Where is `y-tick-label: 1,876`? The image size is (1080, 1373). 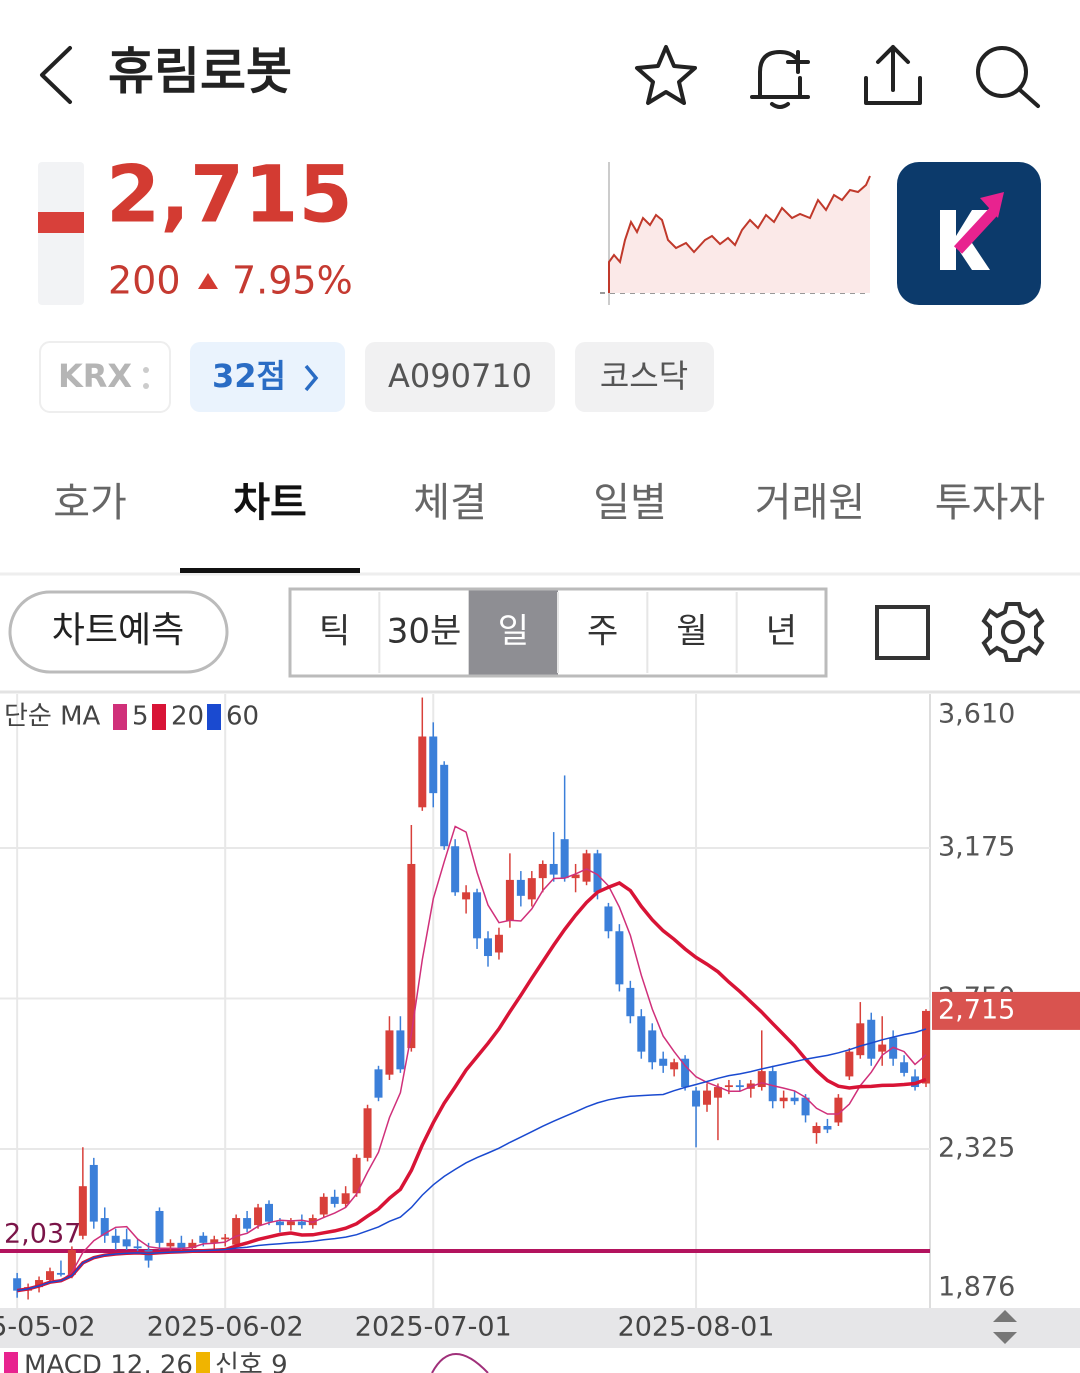 y-tick-label: 1,876 is located at coordinates (976, 1287).